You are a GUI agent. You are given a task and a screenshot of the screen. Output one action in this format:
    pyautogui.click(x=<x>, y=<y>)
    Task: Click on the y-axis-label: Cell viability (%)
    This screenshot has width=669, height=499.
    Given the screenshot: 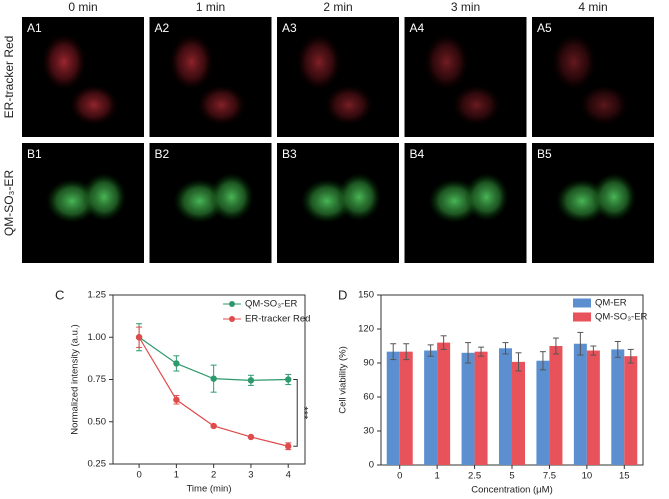 What is the action you would take?
    pyautogui.click(x=343, y=380)
    